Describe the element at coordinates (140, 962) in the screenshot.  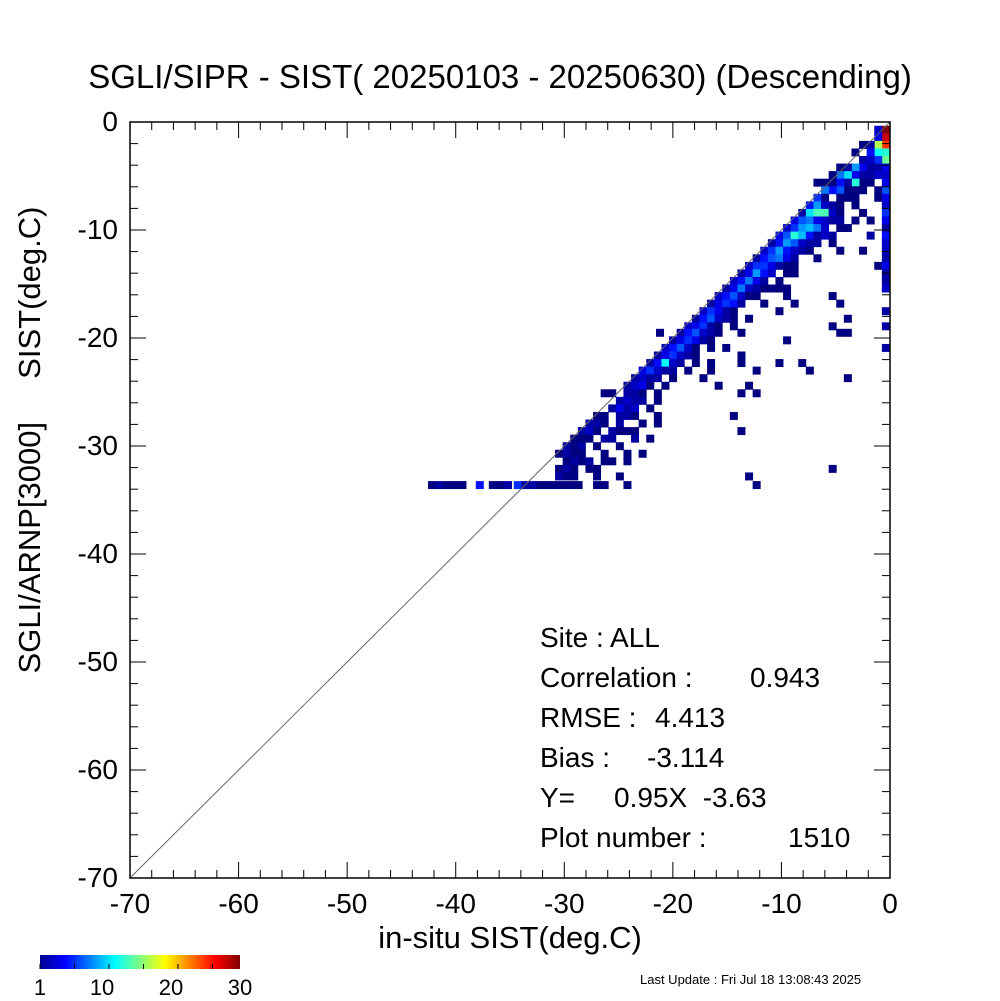
I see `colorbar` at that location.